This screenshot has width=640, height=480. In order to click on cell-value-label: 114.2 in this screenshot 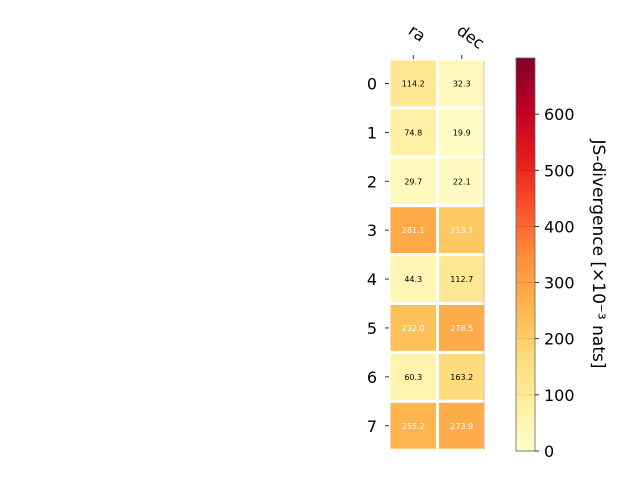, I will do `click(413, 83)`.